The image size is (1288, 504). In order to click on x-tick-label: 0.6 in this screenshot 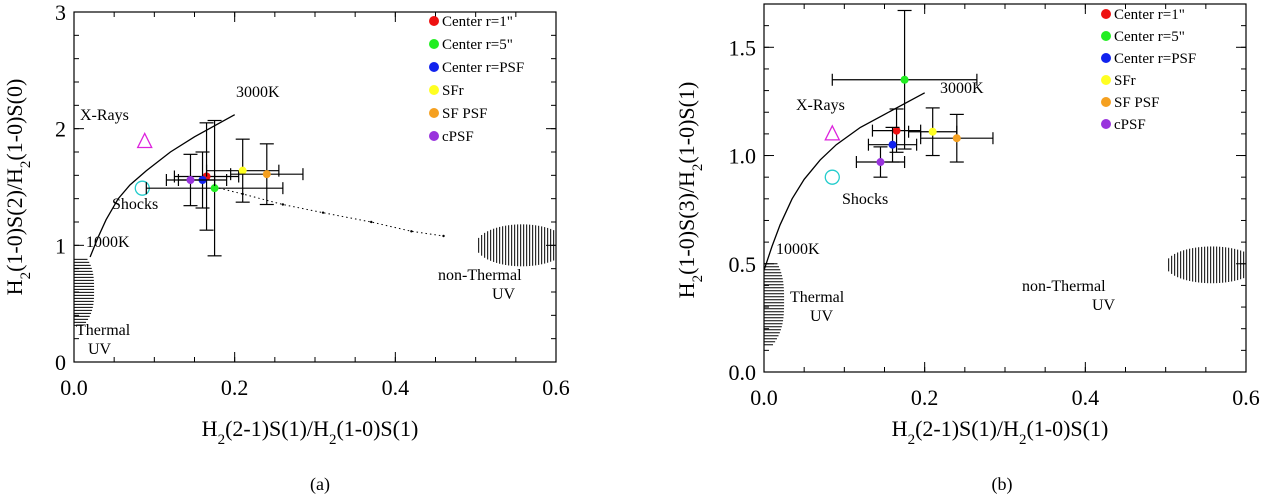, I will do `click(1246, 397)`.